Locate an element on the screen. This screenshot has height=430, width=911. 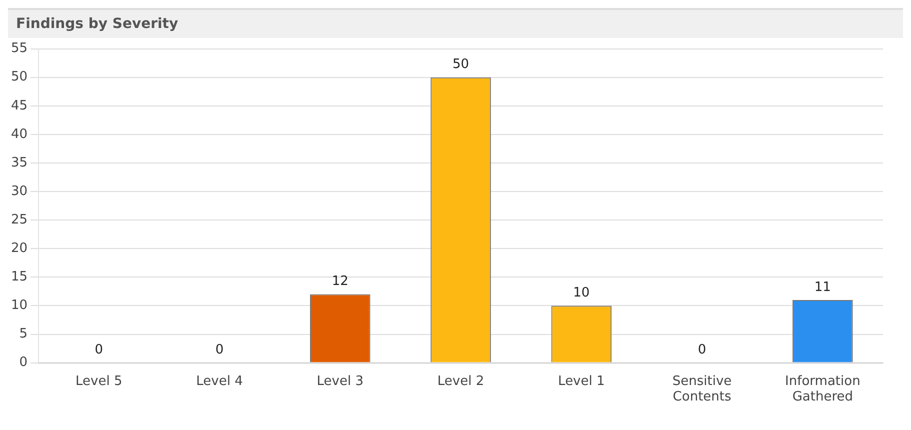
y-tick-label: 55 is located at coordinates (19, 48).